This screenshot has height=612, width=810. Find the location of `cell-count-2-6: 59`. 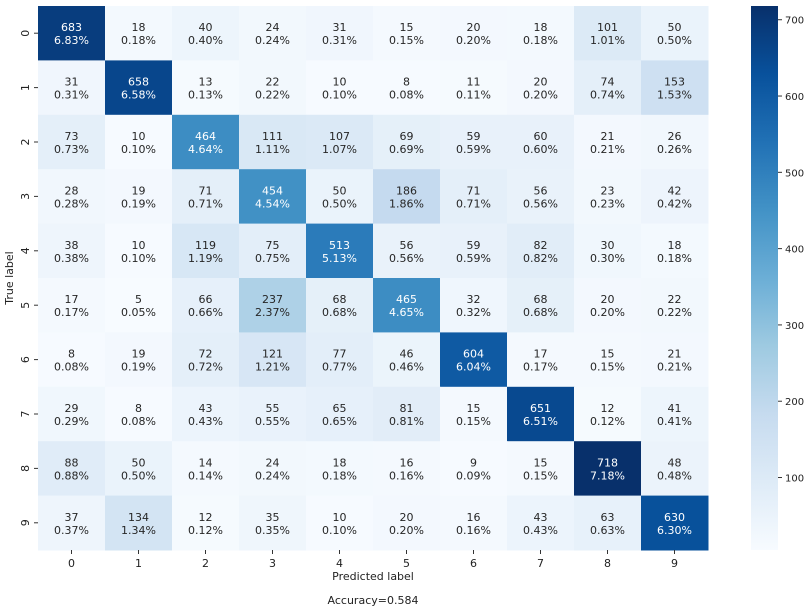

cell-count-2-6: 59 is located at coordinates (474, 136).